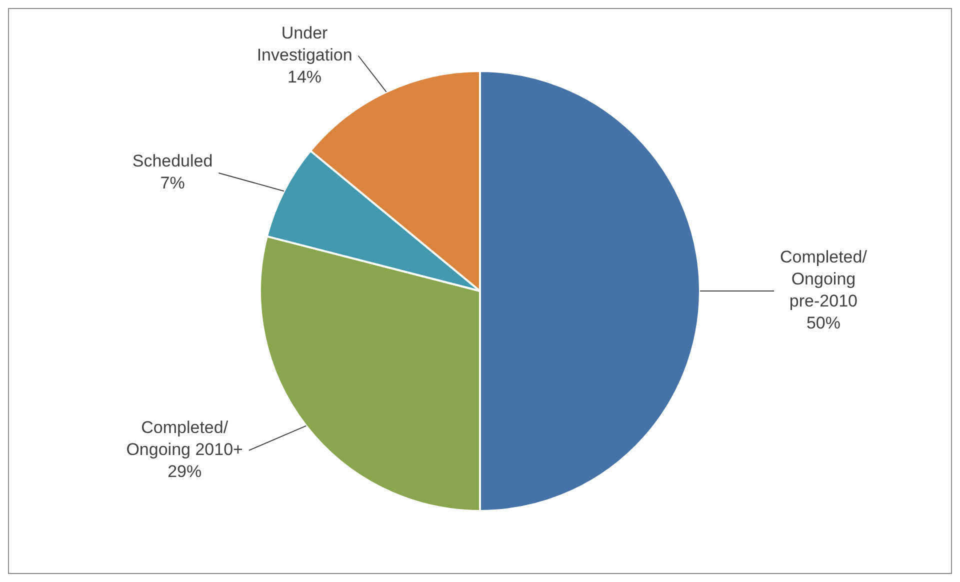 This screenshot has height=582, width=960. I want to click on data-label: 7%, so click(172, 183).